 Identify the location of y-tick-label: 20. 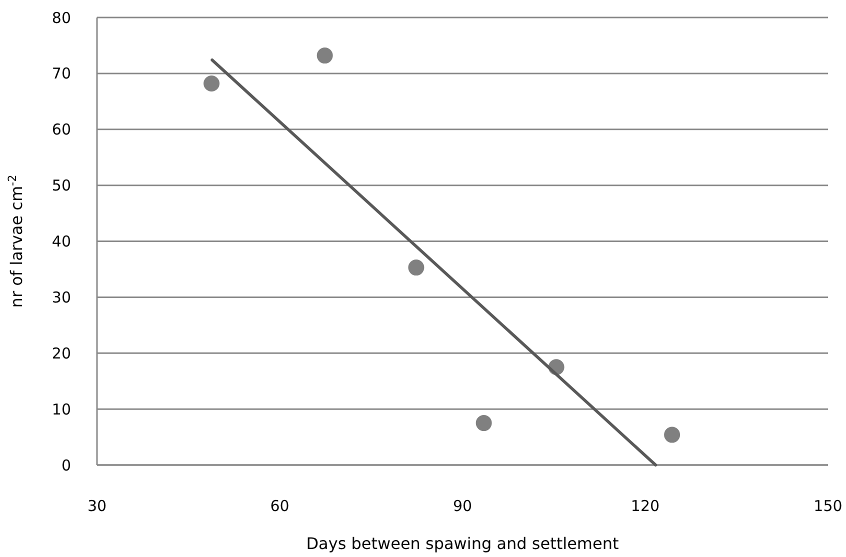
(61, 353).